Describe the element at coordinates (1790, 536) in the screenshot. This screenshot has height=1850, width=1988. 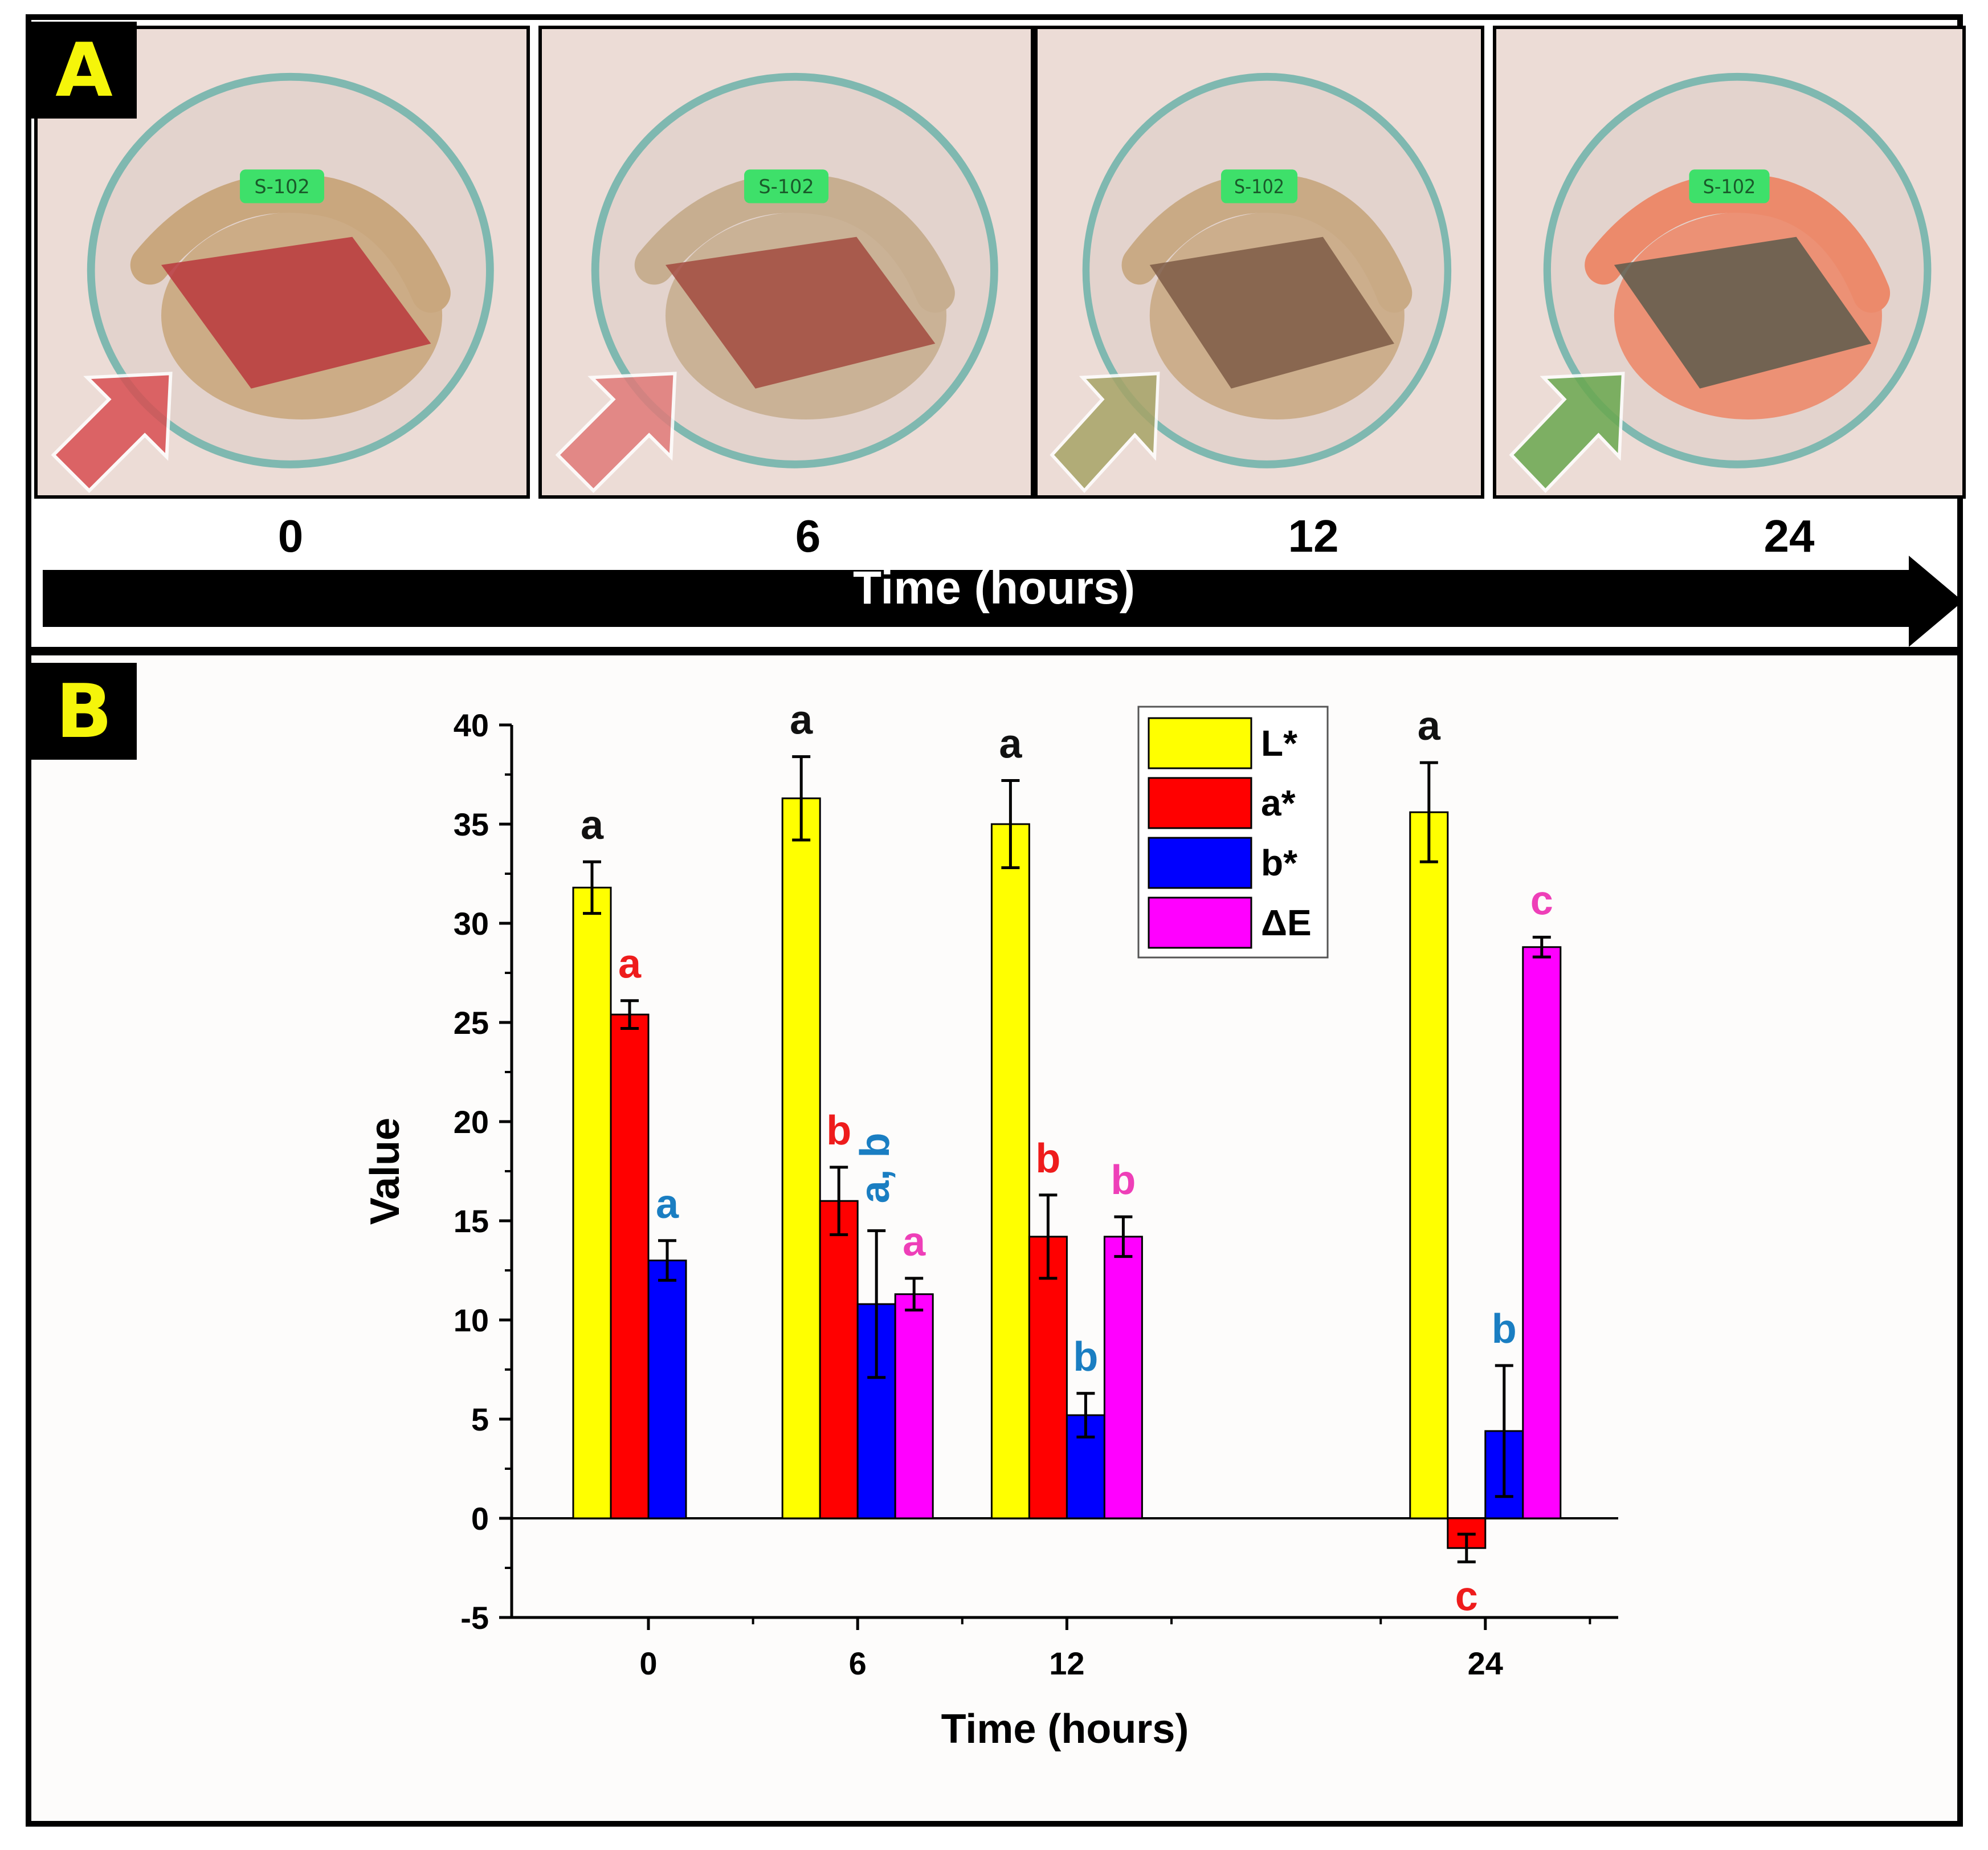
I see `timeline-tick-24: 24` at that location.